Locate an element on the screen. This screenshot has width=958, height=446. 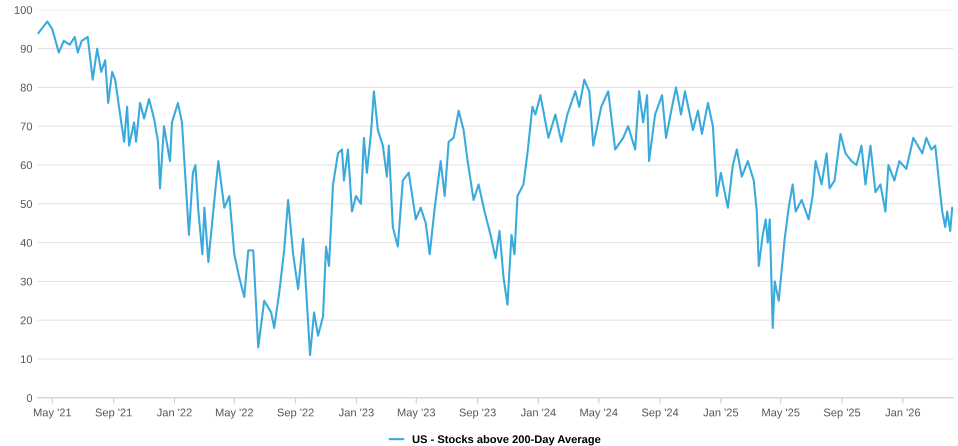
legend-label: US - Stocks above 200-Day Average is located at coordinates (506, 440).